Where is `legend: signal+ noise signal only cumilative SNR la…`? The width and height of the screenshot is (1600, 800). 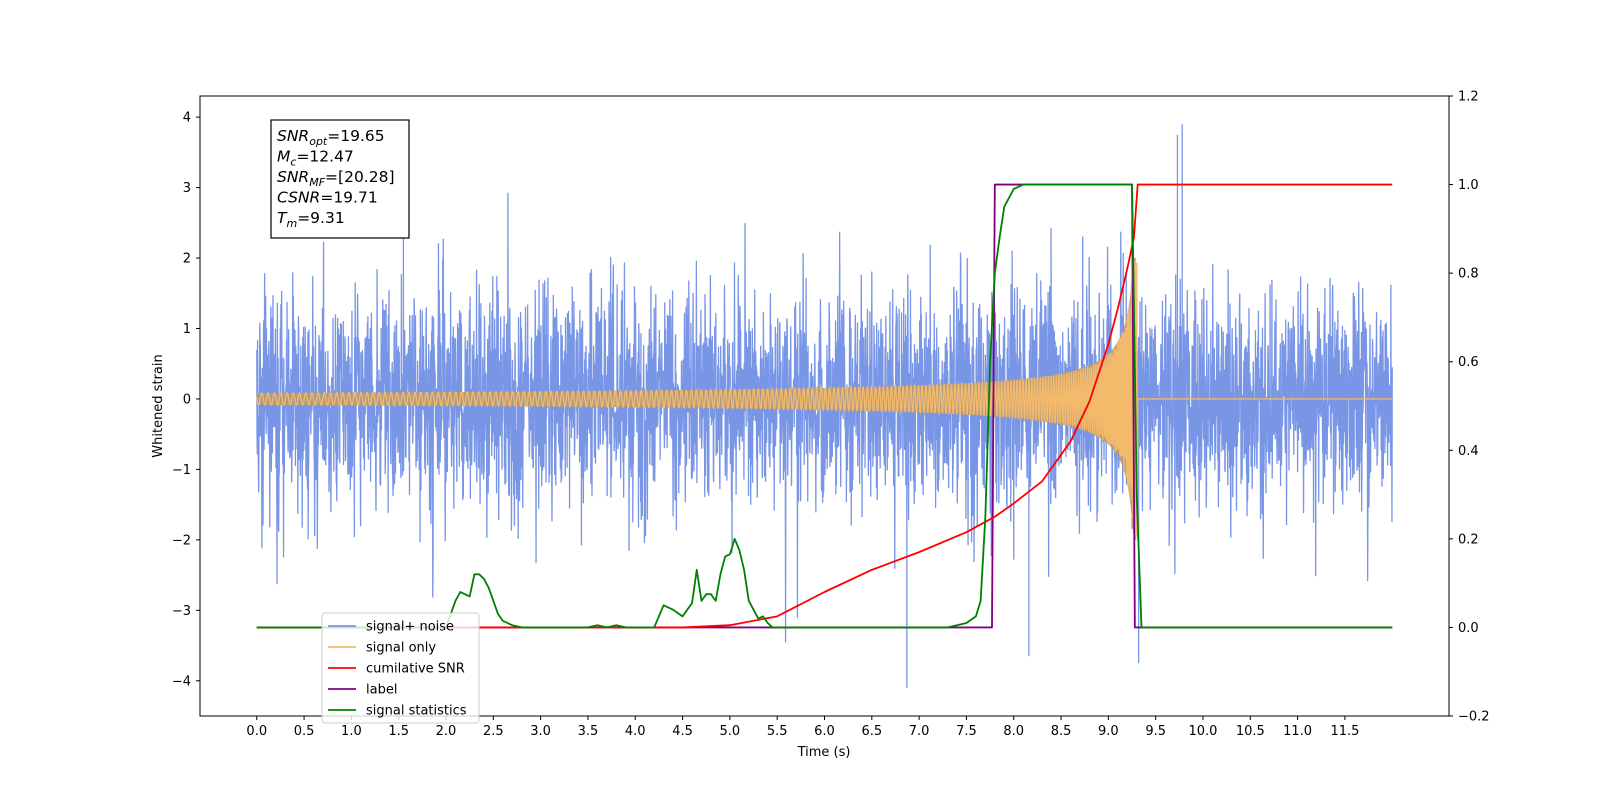 legend: signal+ noise signal only cumilative SNR la… is located at coordinates (400, 668).